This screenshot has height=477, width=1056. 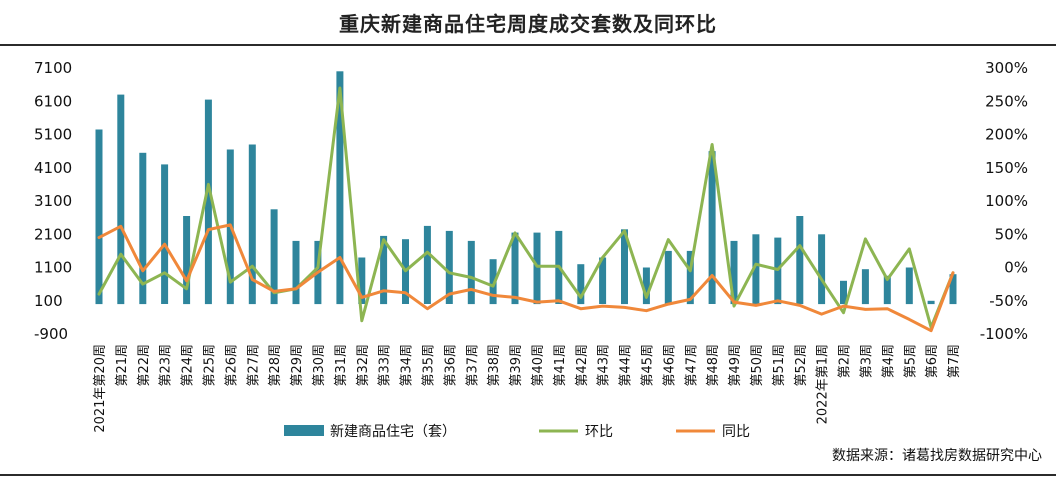 I want to click on legend-label-bar: 新建商品住宅（套）, so click(x=393, y=432).